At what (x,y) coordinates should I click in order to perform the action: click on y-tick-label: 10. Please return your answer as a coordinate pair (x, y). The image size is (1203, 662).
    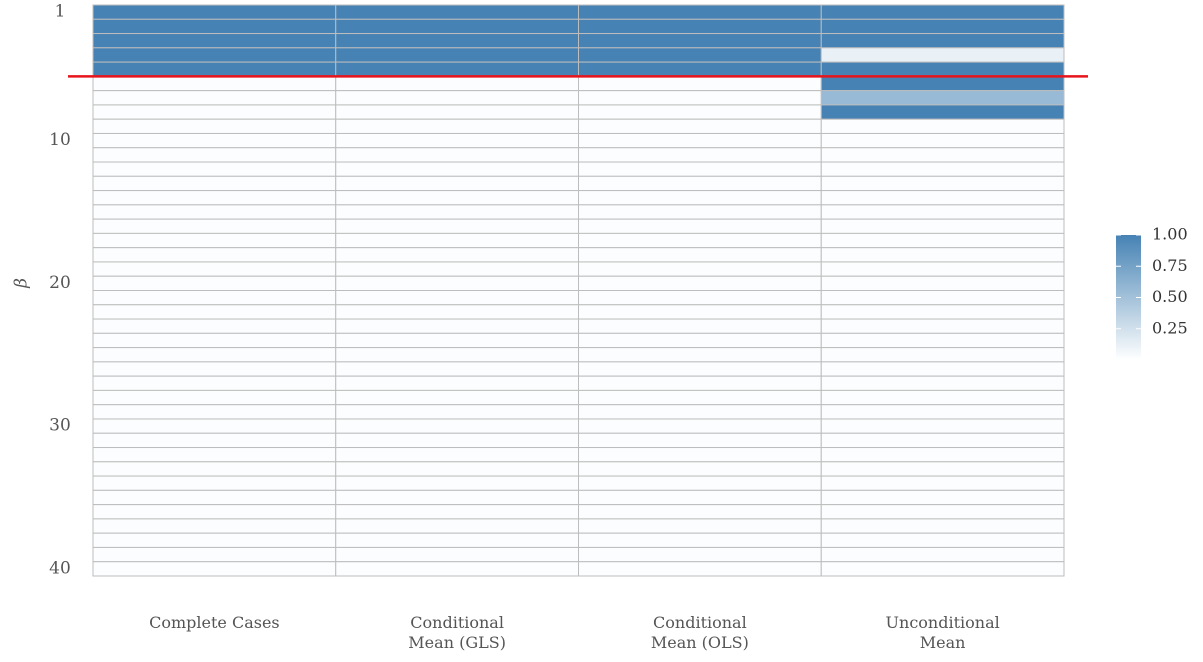
    Looking at the image, I should click on (60, 140).